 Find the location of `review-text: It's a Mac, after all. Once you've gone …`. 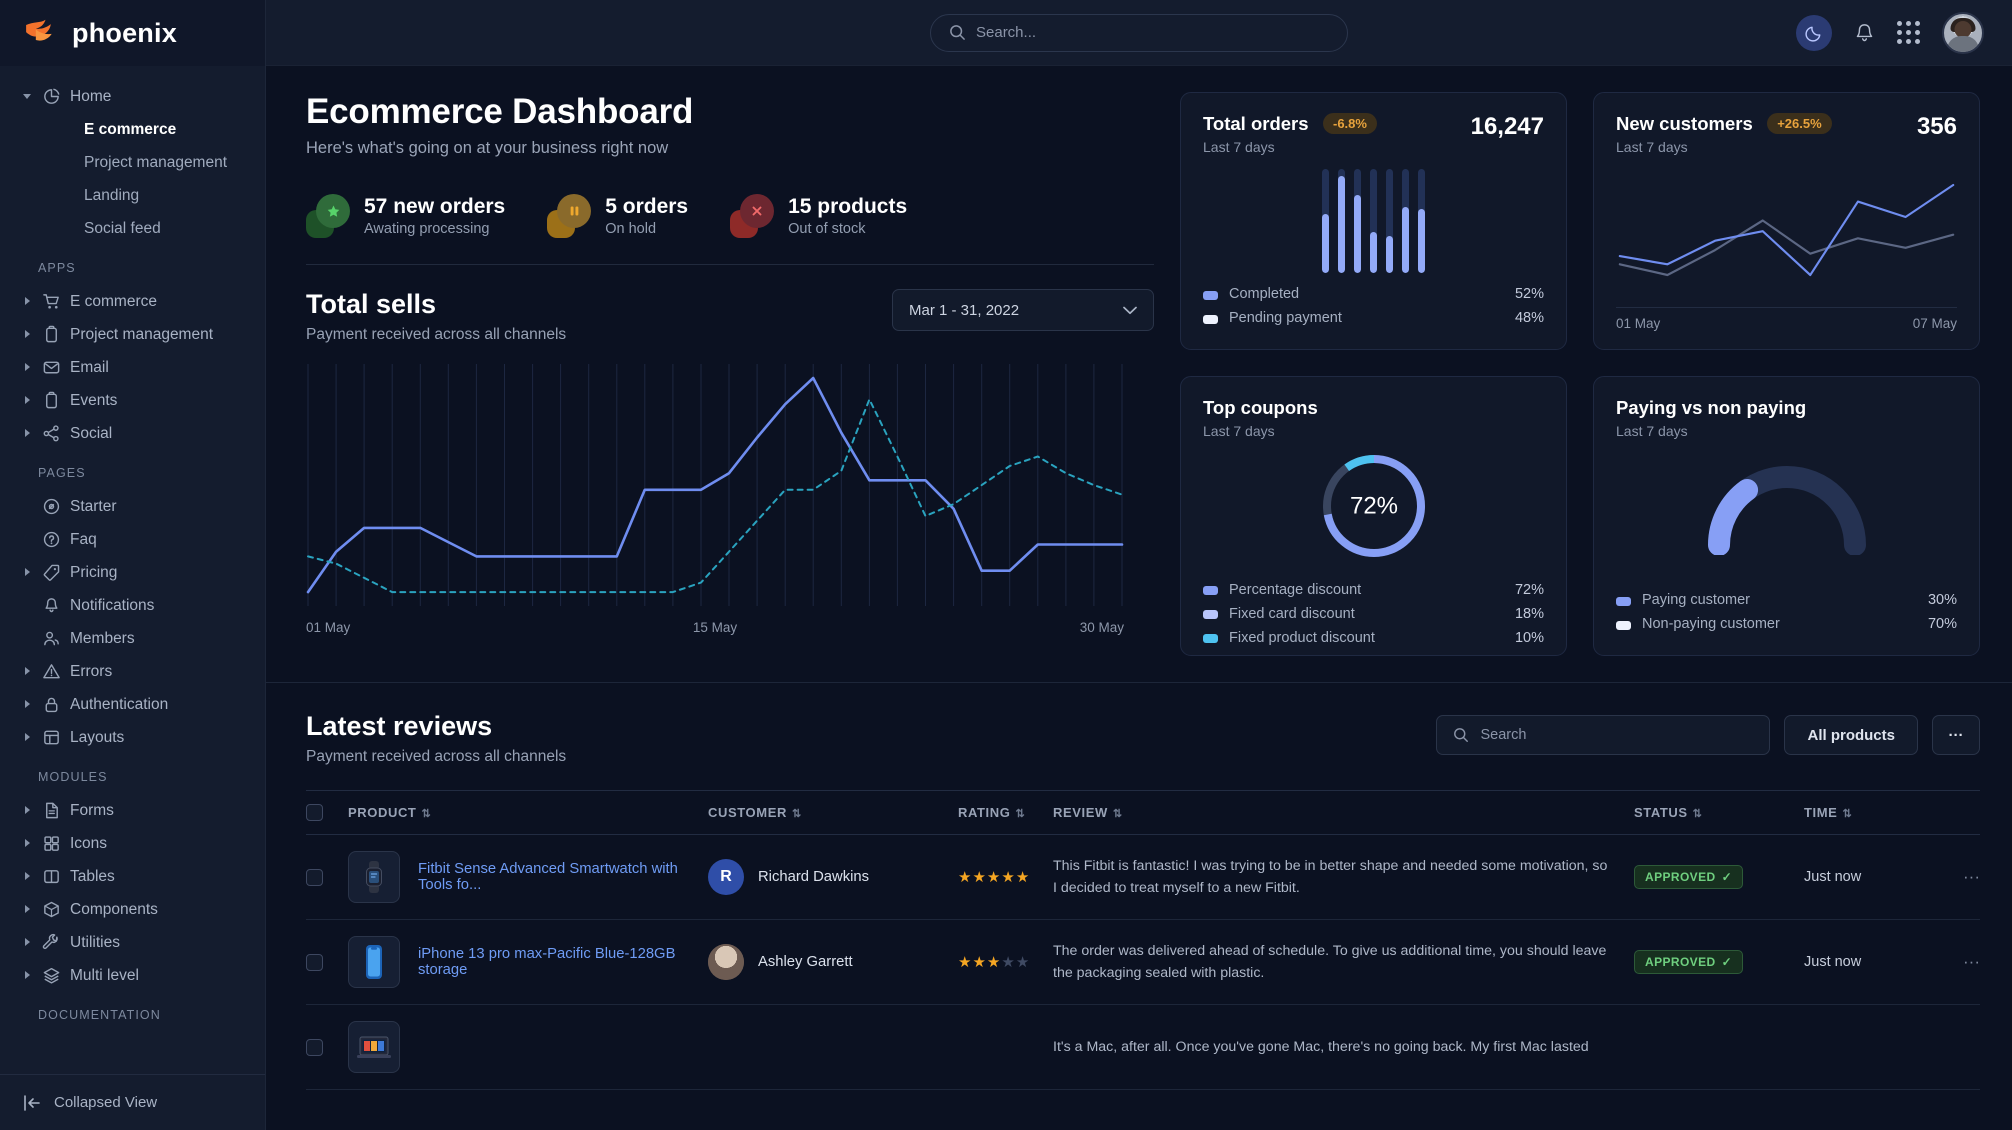

review-text: It's a Mac, after all. Once you've gone … is located at coordinates (1321, 1047).